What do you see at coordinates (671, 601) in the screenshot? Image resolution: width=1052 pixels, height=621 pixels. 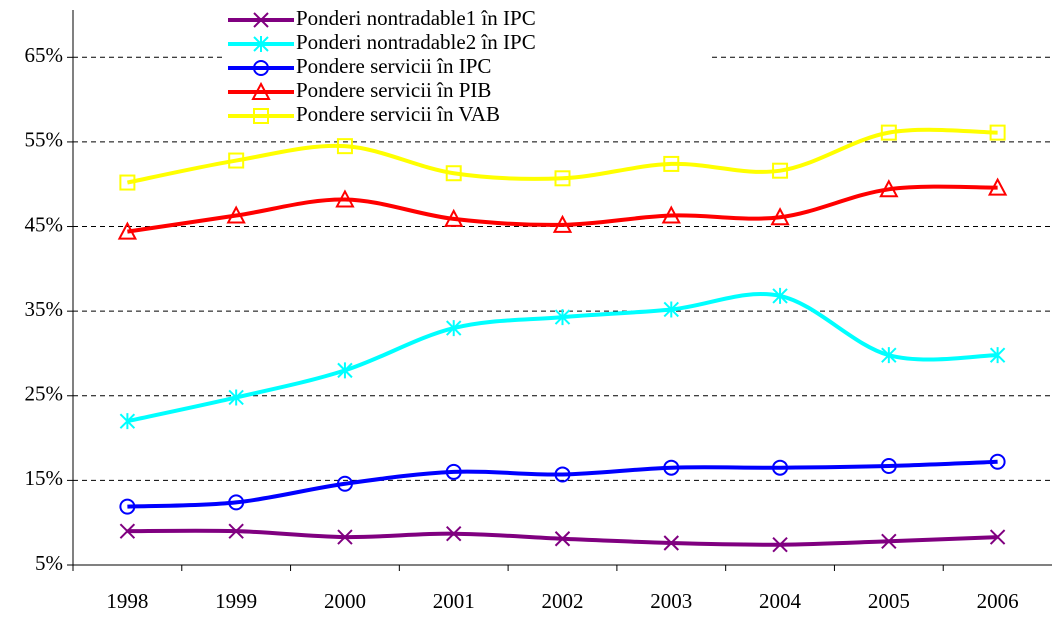 I see `x-tick-label: 2003` at bounding box center [671, 601].